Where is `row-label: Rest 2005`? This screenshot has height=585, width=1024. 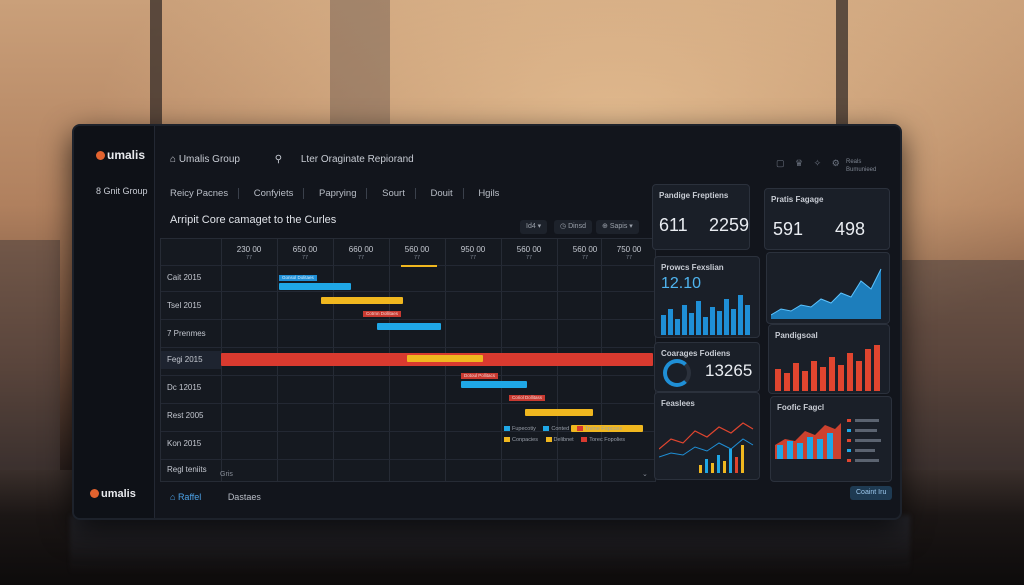 row-label: Rest 2005 is located at coordinates (185, 415).